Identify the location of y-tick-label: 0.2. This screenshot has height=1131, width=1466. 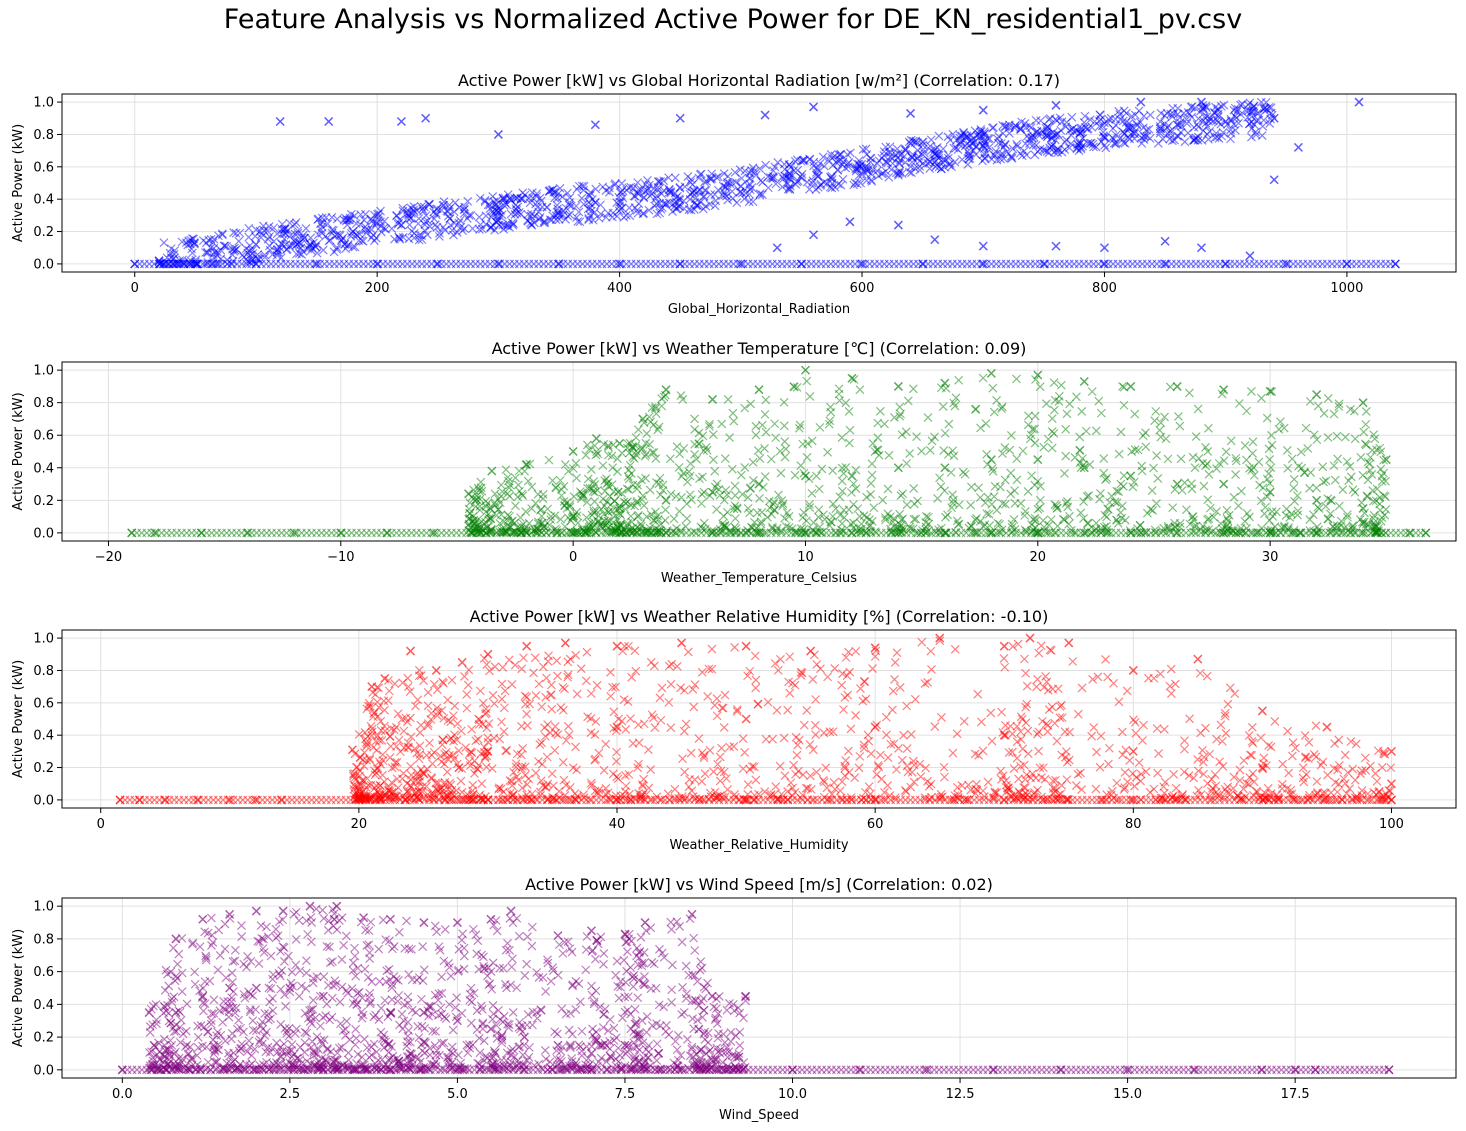
(43, 501).